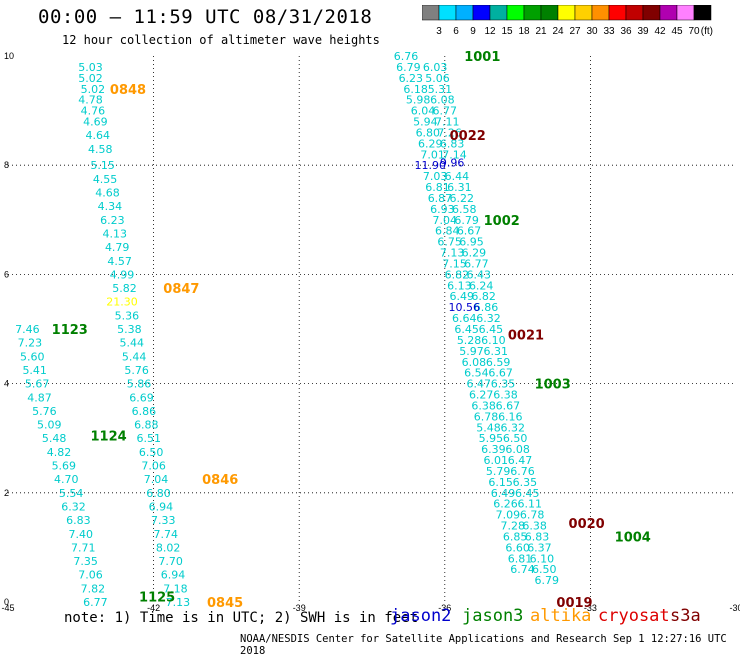 This screenshot has height=657, width=740. What do you see at coordinates (157, 598) in the screenshot?
I see `pass-time-label: 1125` at bounding box center [157, 598].